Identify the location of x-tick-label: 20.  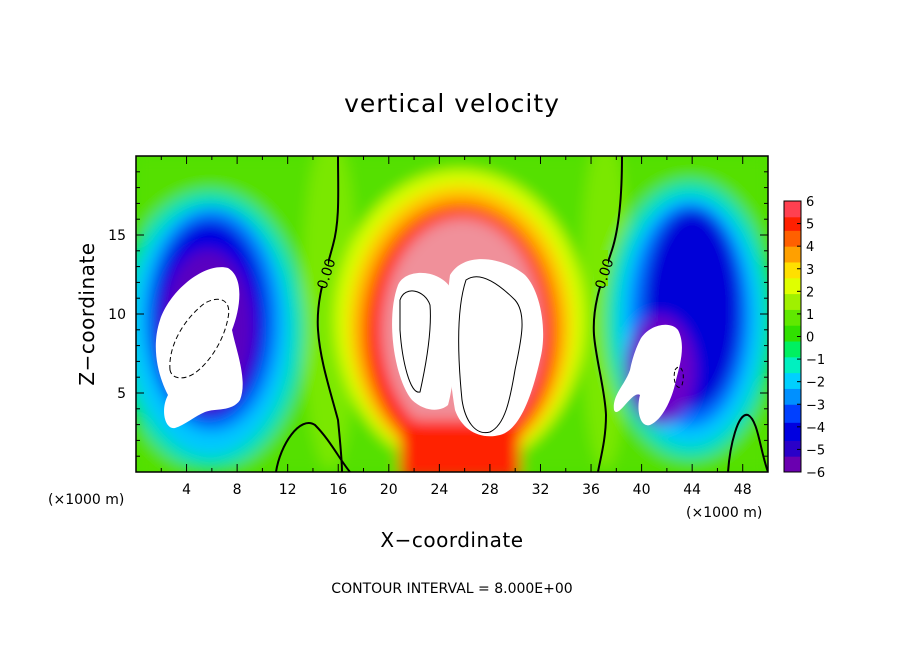
(389, 490).